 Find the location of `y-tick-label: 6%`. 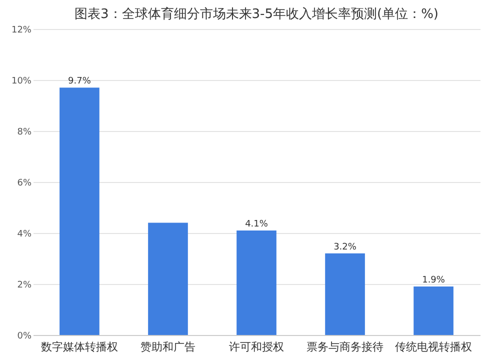

y-tick-label: 6% is located at coordinates (24, 183).